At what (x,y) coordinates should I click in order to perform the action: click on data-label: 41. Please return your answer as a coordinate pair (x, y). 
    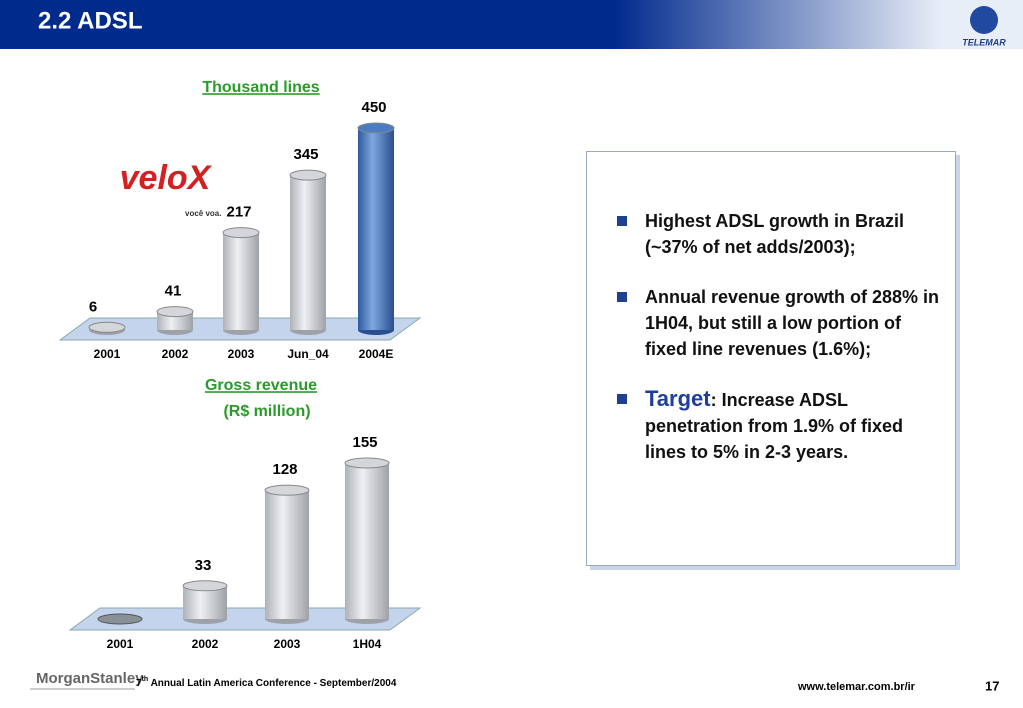
    Looking at the image, I should click on (173, 291).